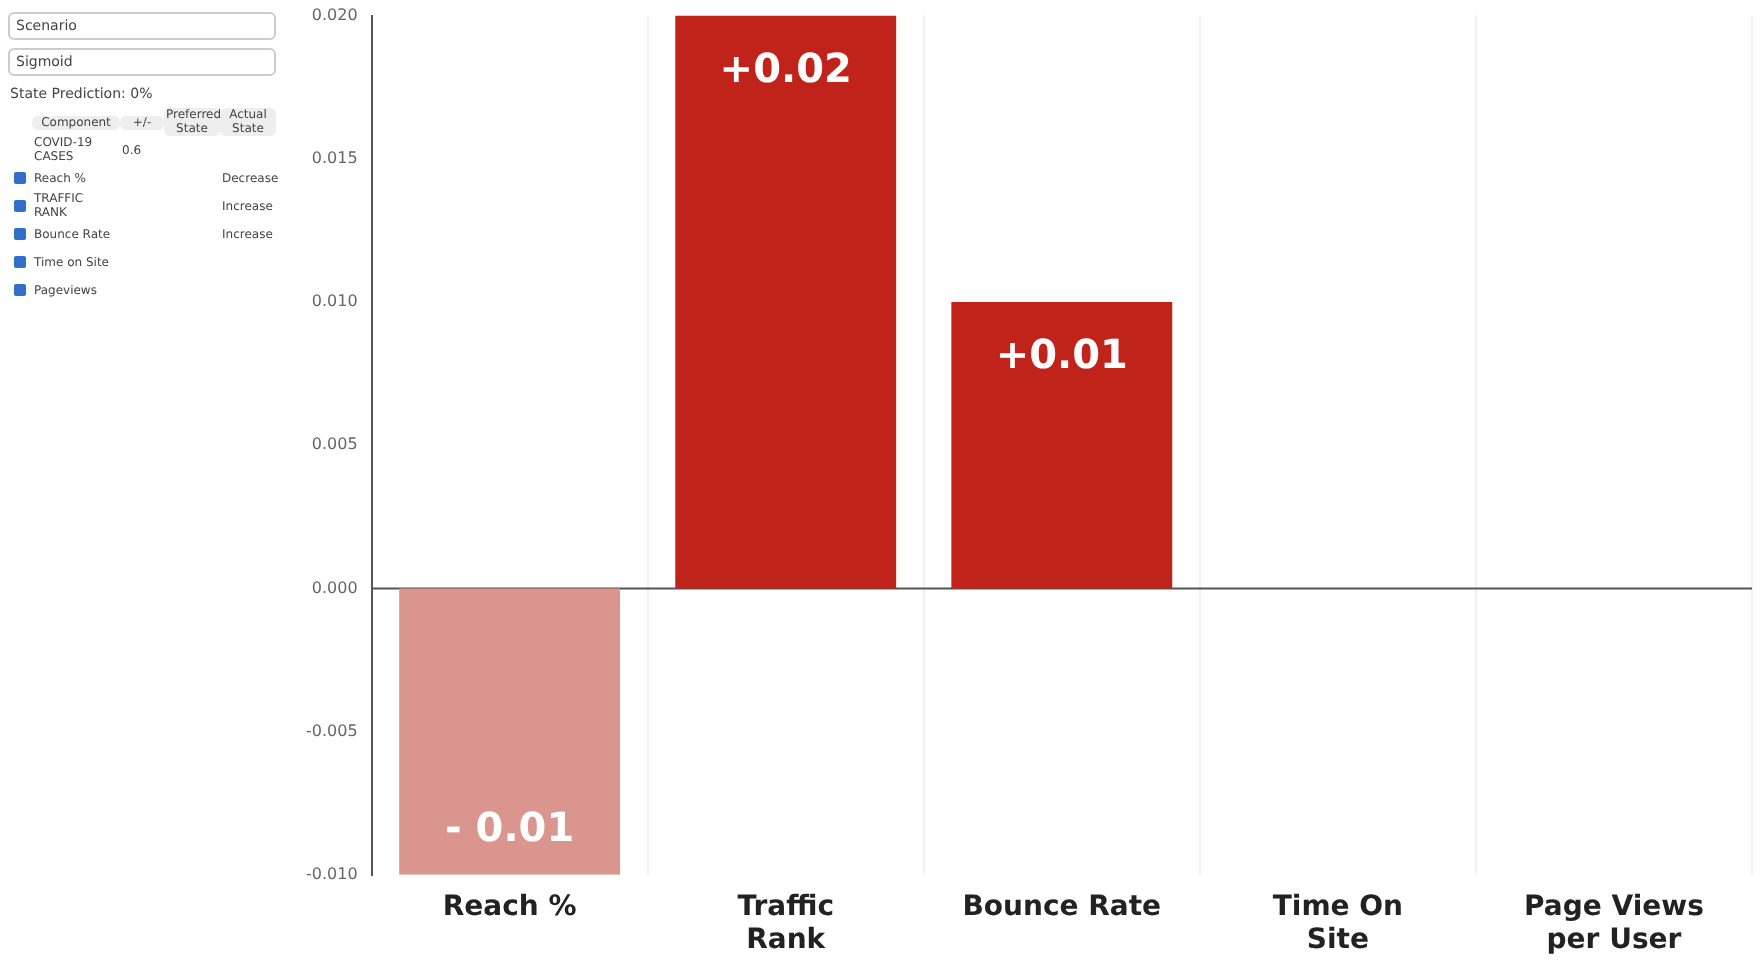 This screenshot has height=974, width=1764. Describe the element at coordinates (334, 444) in the screenshot. I see `y-tick-label: 0.005` at that location.